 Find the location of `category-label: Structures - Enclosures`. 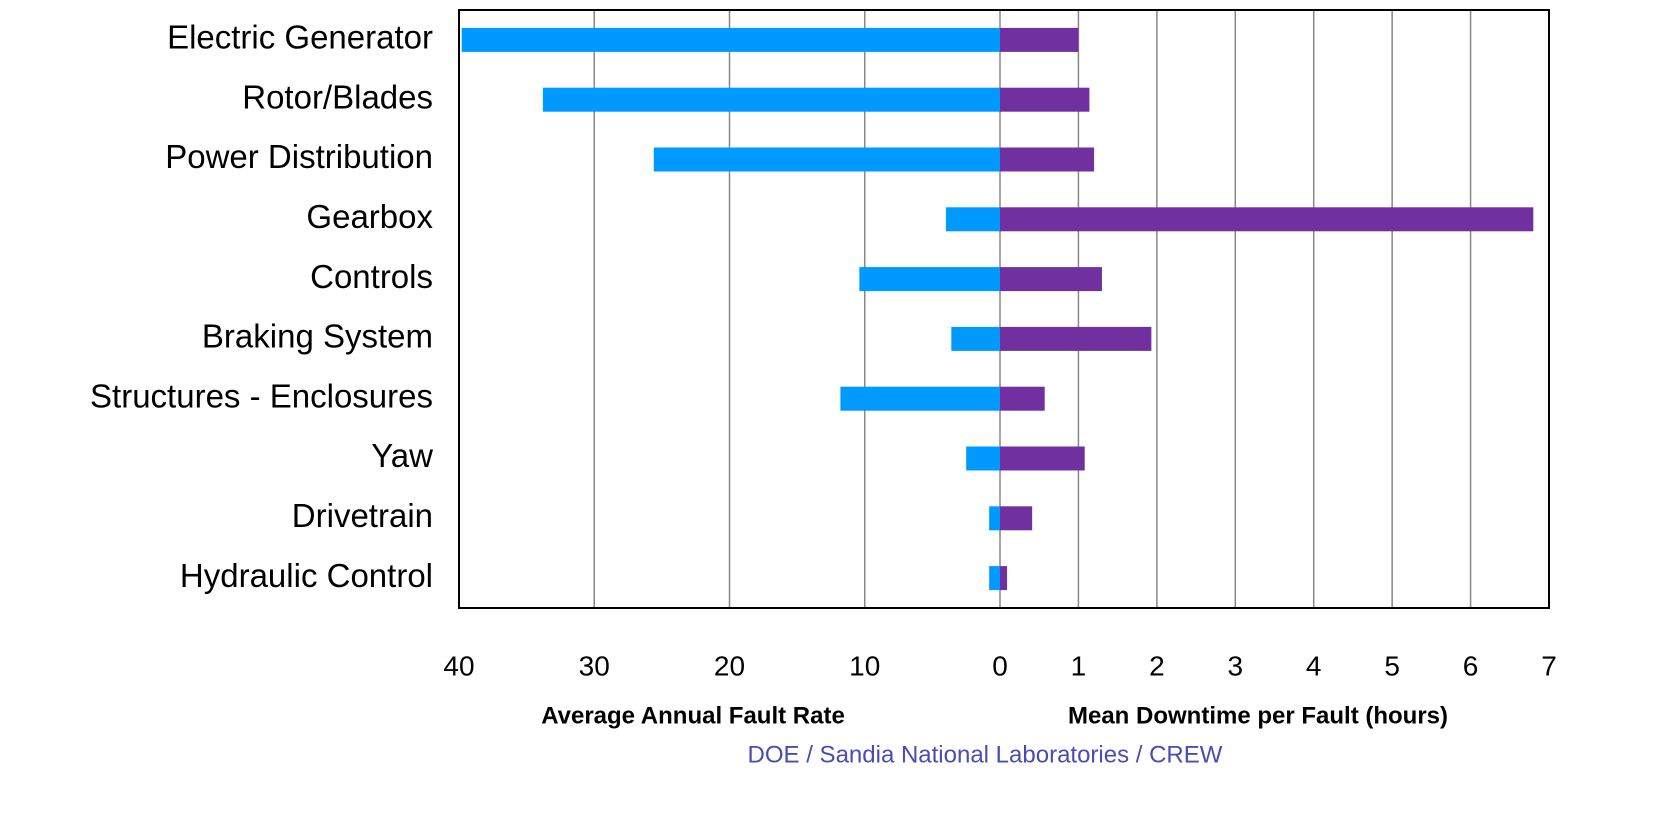

category-label: Structures - Enclosures is located at coordinates (261, 395).